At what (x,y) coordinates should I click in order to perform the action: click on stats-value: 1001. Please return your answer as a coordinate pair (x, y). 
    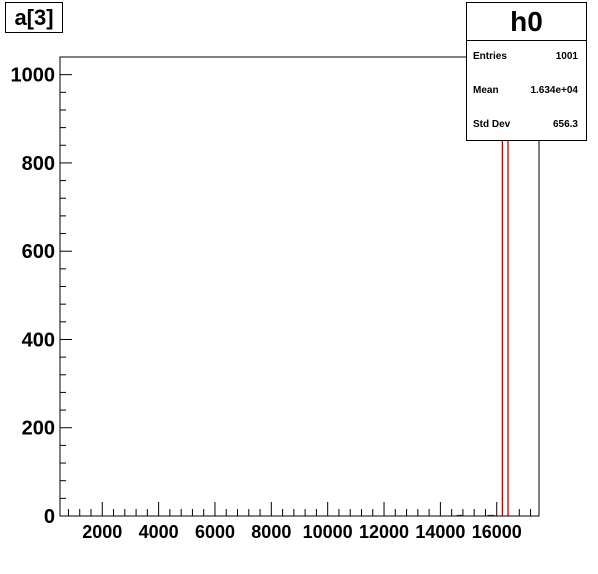
    Looking at the image, I should click on (566, 56).